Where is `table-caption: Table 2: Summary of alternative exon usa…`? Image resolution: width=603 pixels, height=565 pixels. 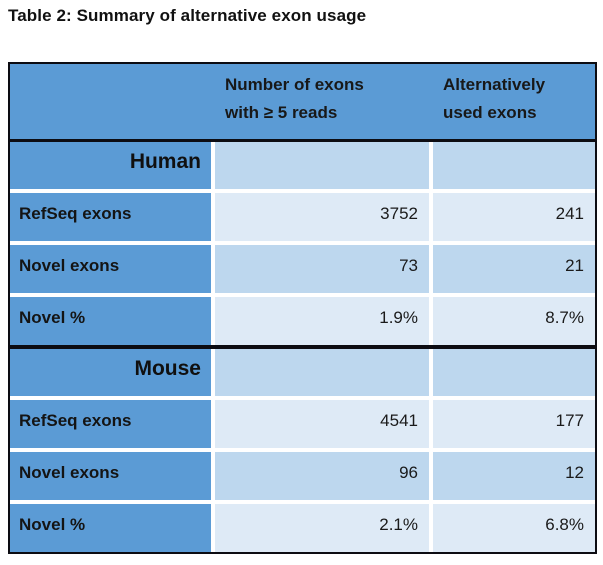
table-caption: Table 2: Summary of alternative exon usa… is located at coordinates (187, 15).